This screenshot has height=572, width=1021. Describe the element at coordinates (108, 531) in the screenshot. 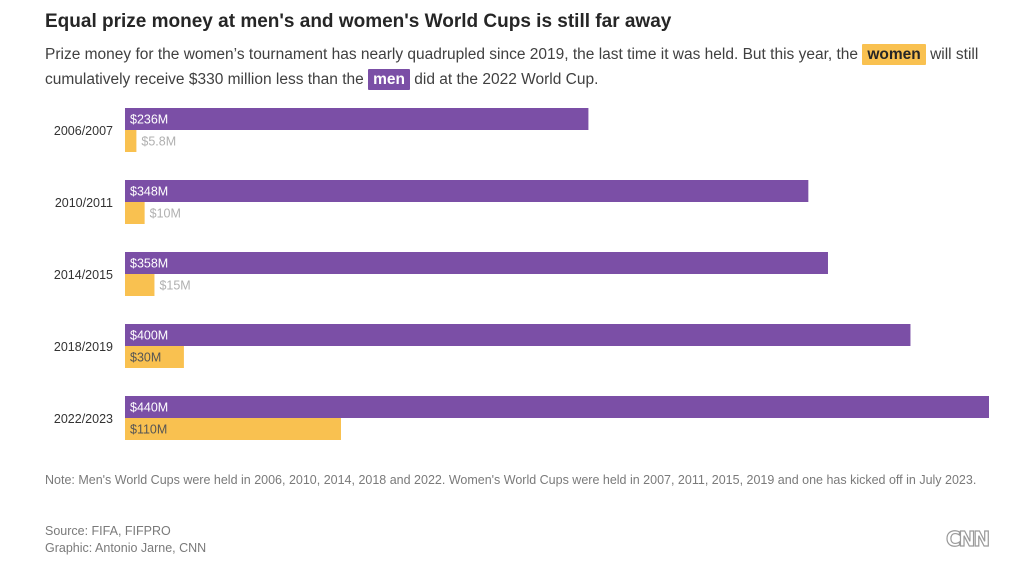

I see `source-text: Source: FIFA, FIFPRO` at that location.